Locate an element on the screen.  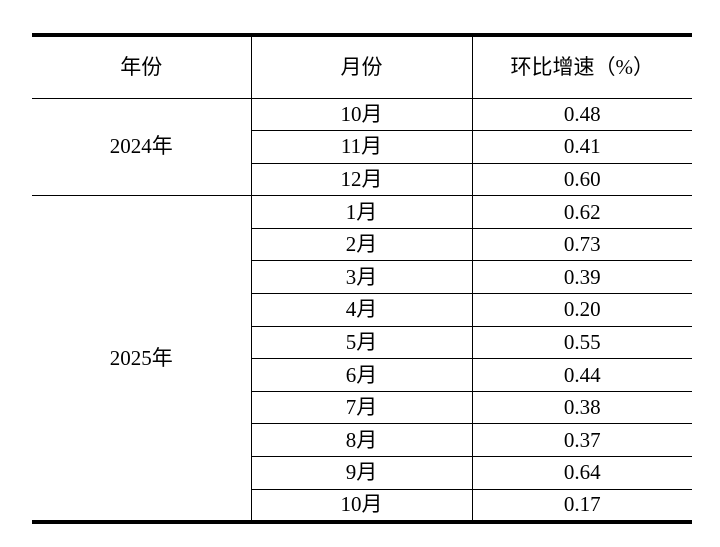
month-cell: 8月 is located at coordinates (361, 440).